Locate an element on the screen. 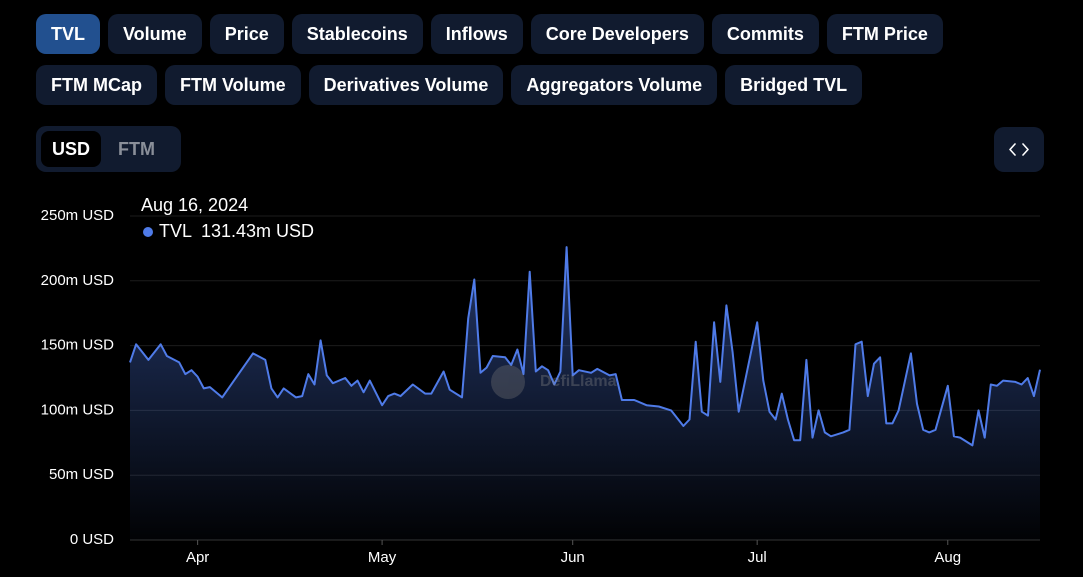 This screenshot has height=577, width=1083. x-tick-label: Aug is located at coordinates (947, 557).